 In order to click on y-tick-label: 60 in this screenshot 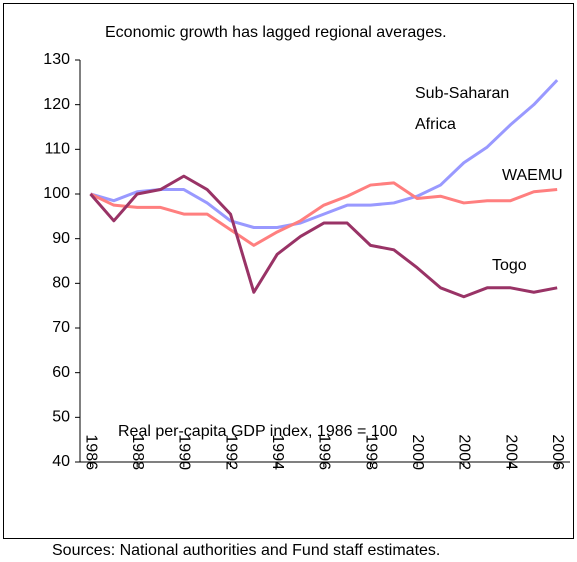, I will do `click(61, 372)`.